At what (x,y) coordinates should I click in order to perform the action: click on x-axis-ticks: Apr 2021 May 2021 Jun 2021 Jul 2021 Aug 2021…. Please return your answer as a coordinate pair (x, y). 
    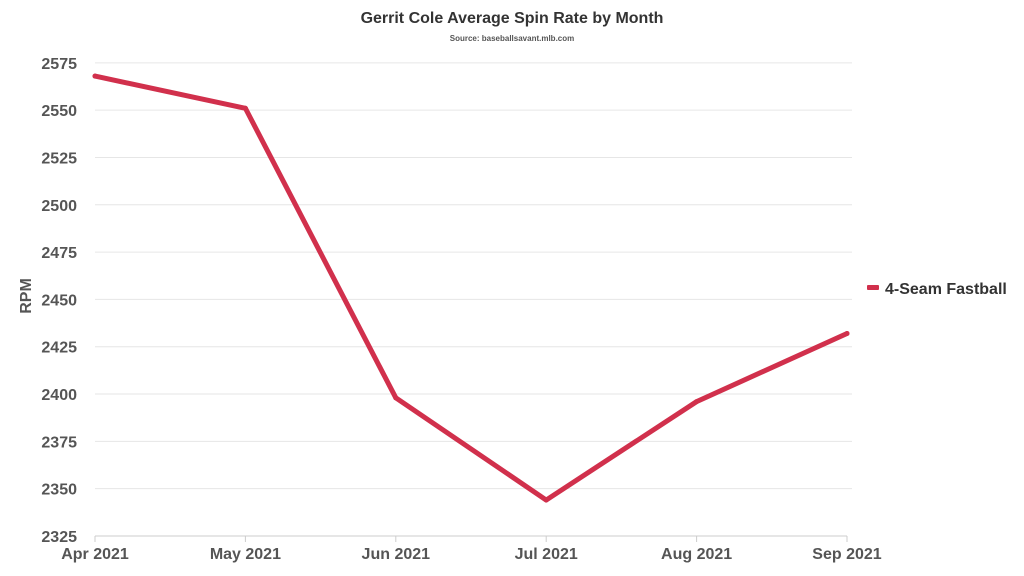
    Looking at the image, I should click on (471, 549).